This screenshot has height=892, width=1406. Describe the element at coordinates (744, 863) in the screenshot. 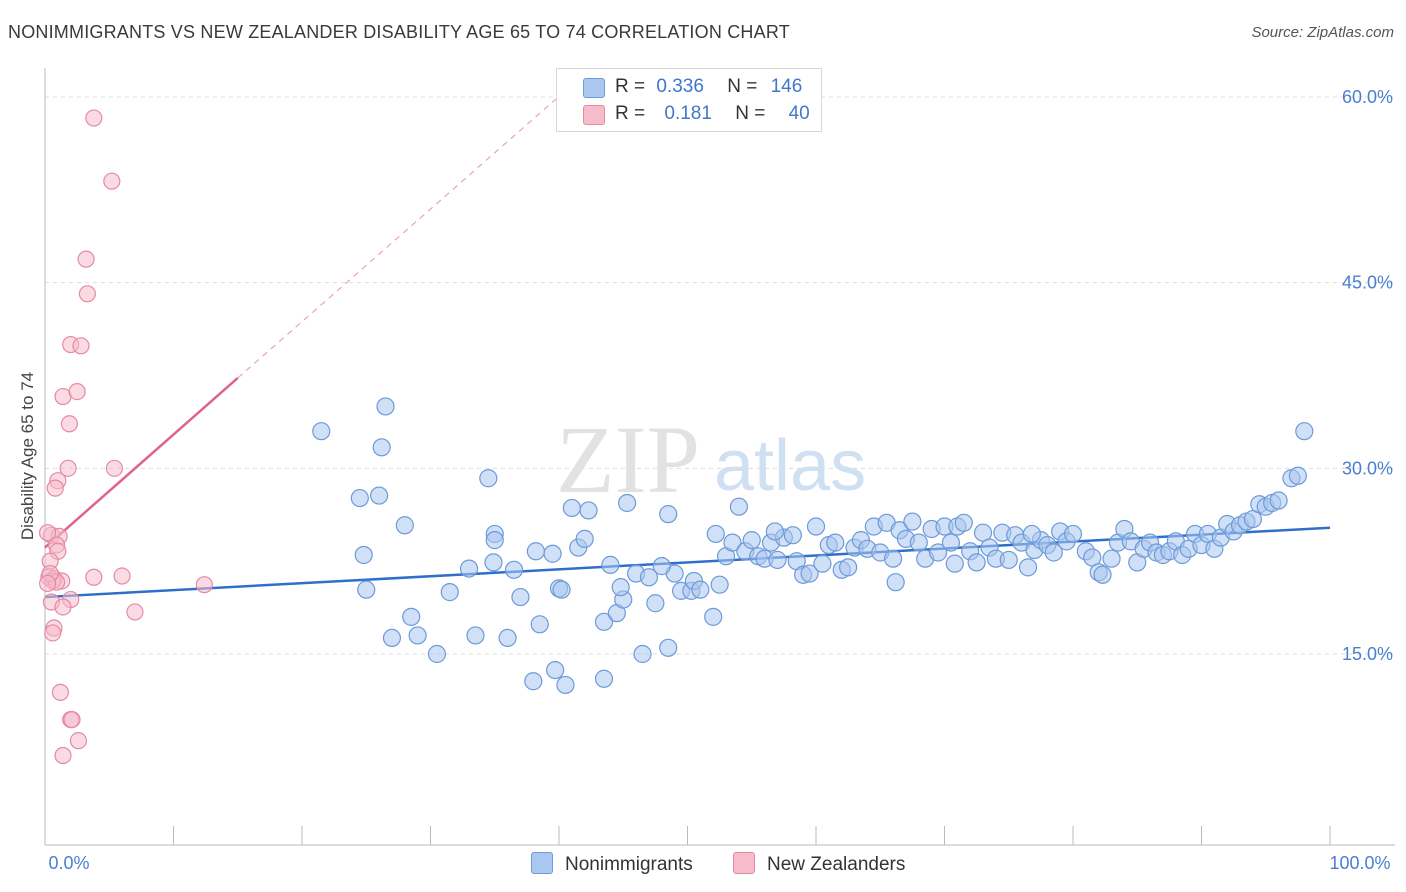

I see `bottom-legend-swatch-pink` at that location.